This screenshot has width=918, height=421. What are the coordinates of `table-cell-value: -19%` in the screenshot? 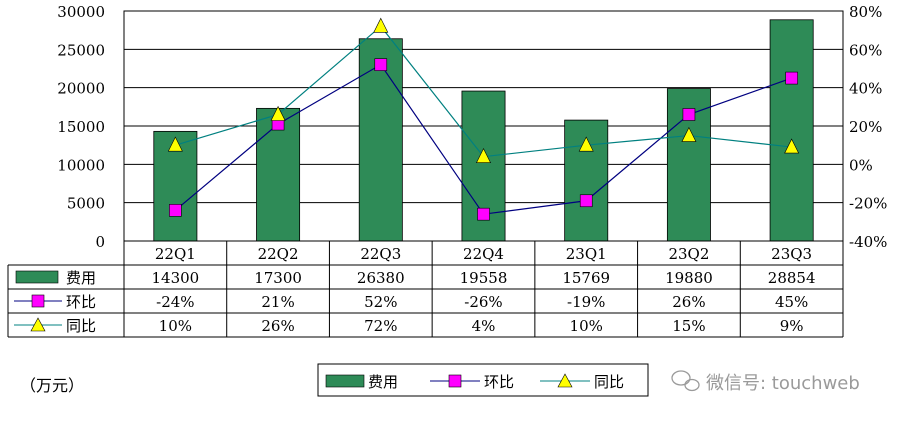 It's located at (586, 302).